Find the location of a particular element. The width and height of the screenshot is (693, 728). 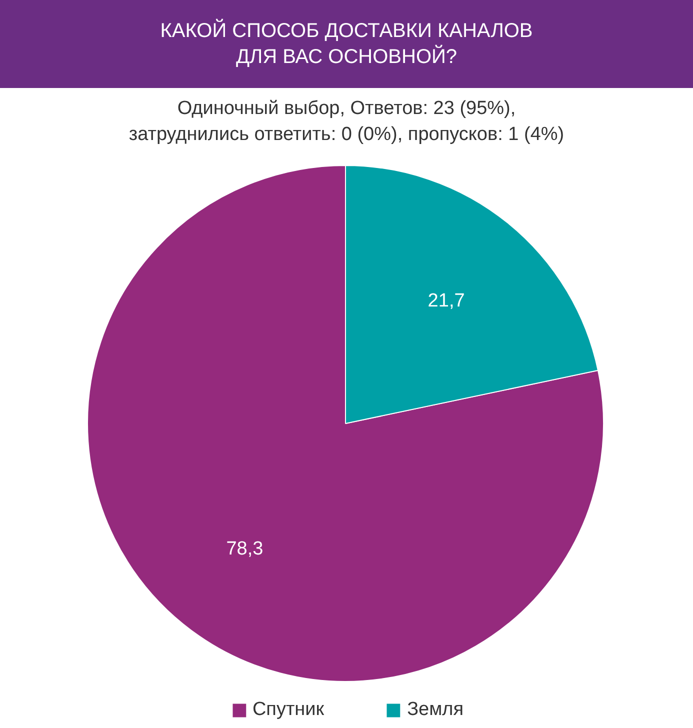

chart-title: КАКОЙ СПОСОБ ДОСТАВКИ КАНАЛОВ ДЛЯ ВАС ОСНОВНОЙ? is located at coordinates (346, 44).